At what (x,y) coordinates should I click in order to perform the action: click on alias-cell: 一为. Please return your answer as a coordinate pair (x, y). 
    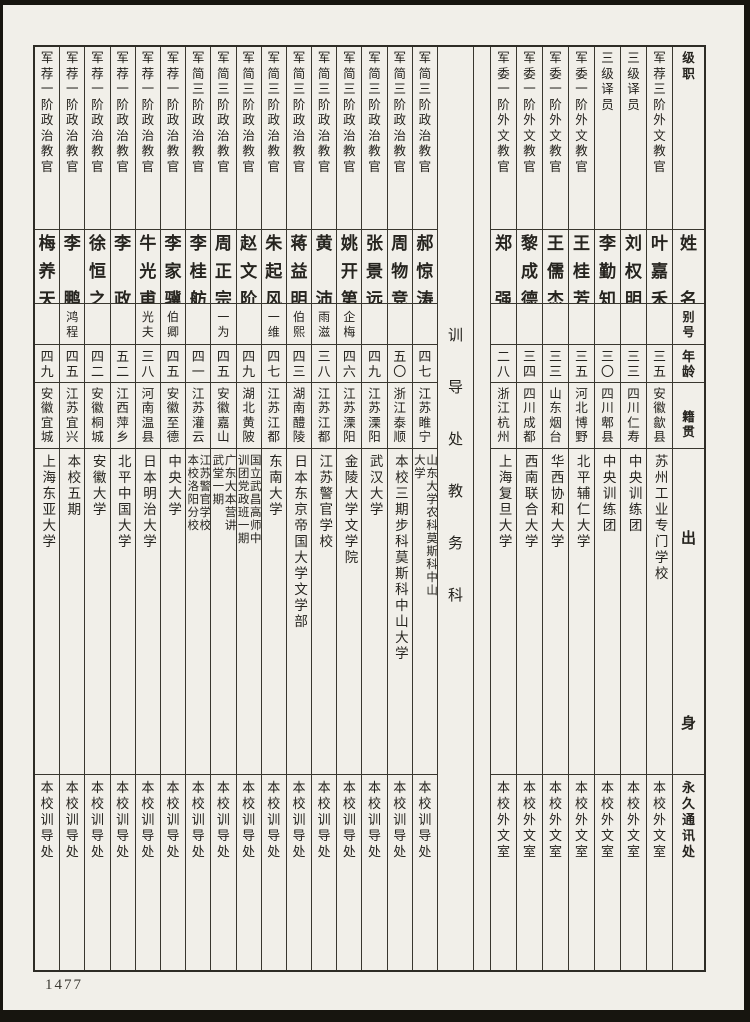
    Looking at the image, I should click on (223, 324).